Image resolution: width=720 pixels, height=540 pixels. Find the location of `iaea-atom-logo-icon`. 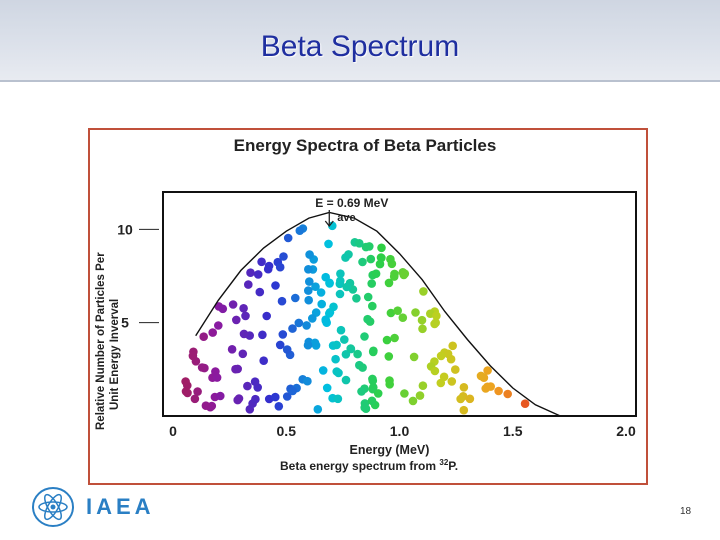

iaea-atom-logo-icon is located at coordinates (53, 507).